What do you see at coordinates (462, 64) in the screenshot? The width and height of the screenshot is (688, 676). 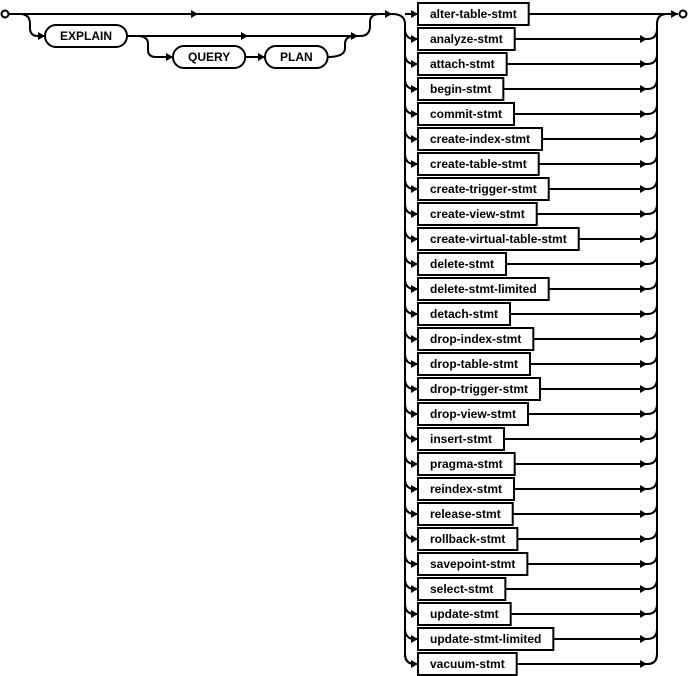 I see `label: attach-stmt` at bounding box center [462, 64].